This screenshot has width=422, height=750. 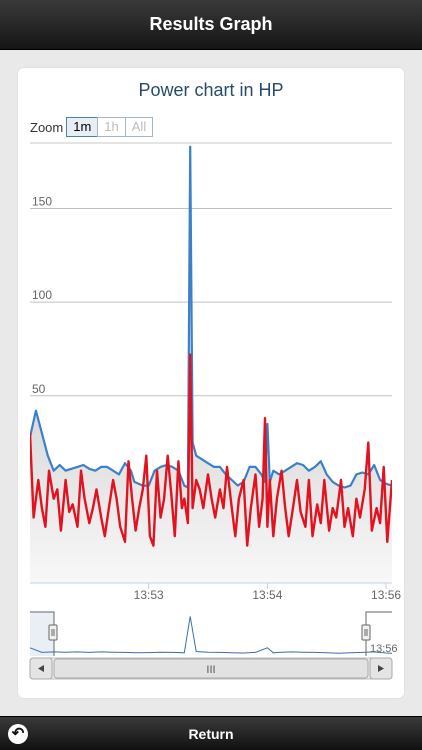 I want to click on scroll-left-arrow-icon, so click(x=41, y=668).